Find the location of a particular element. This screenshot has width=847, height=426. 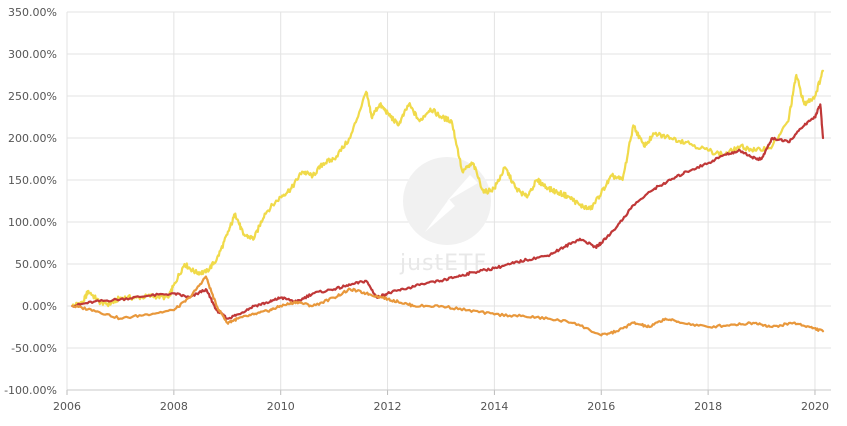

x-tick-label: 2018 is located at coordinates (708, 406).